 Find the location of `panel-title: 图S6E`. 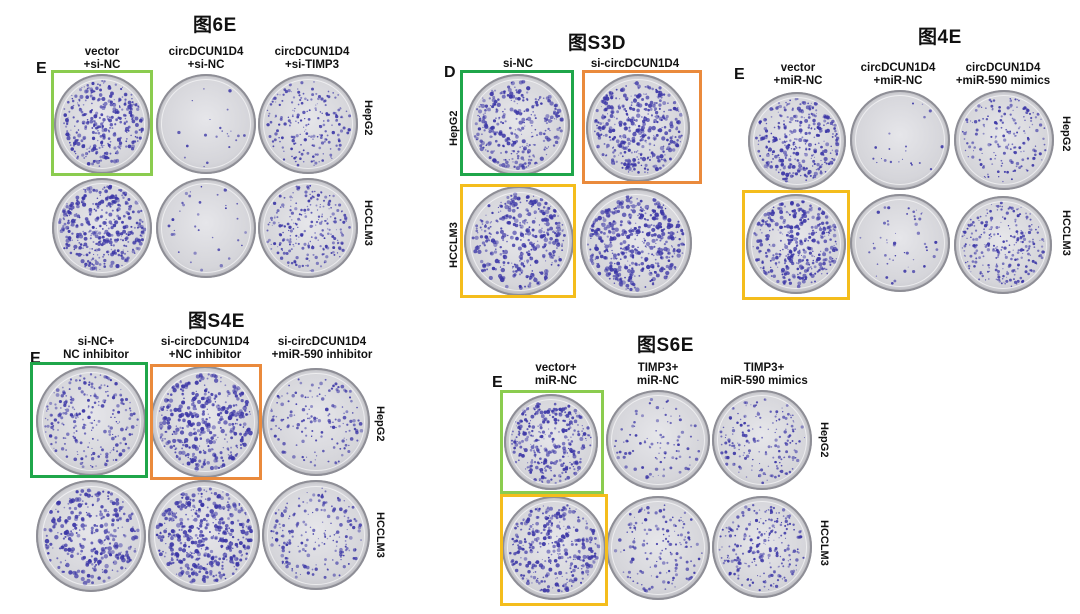

panel-title: 图S6E is located at coordinates (665, 345).